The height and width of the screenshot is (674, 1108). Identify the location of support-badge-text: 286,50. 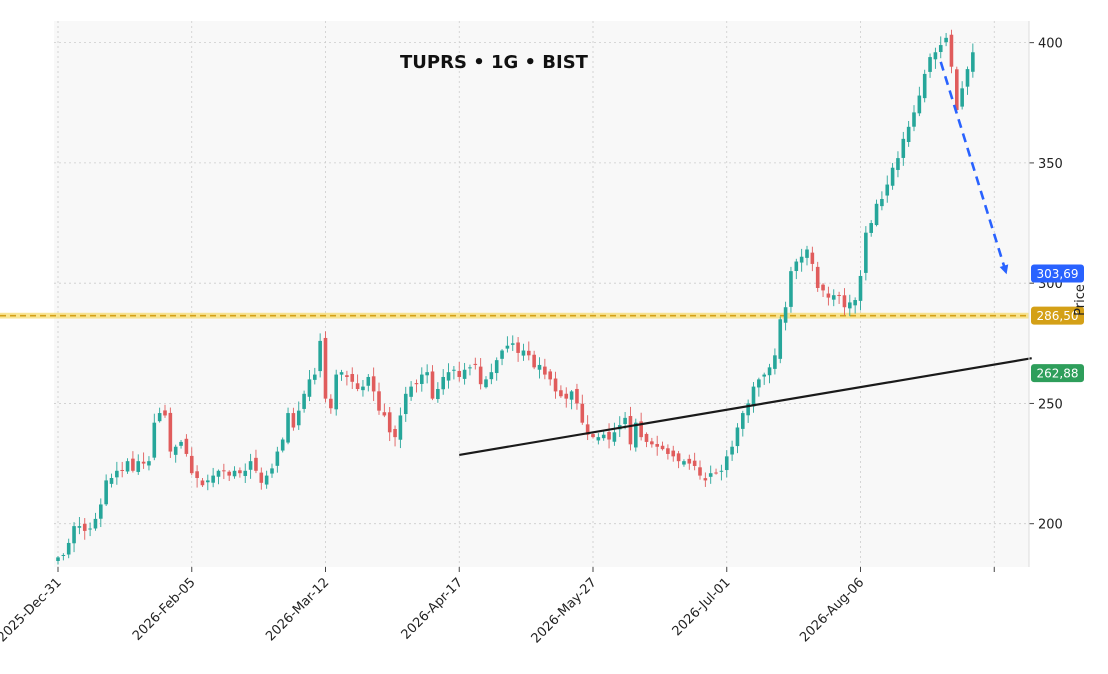
(1058, 316).